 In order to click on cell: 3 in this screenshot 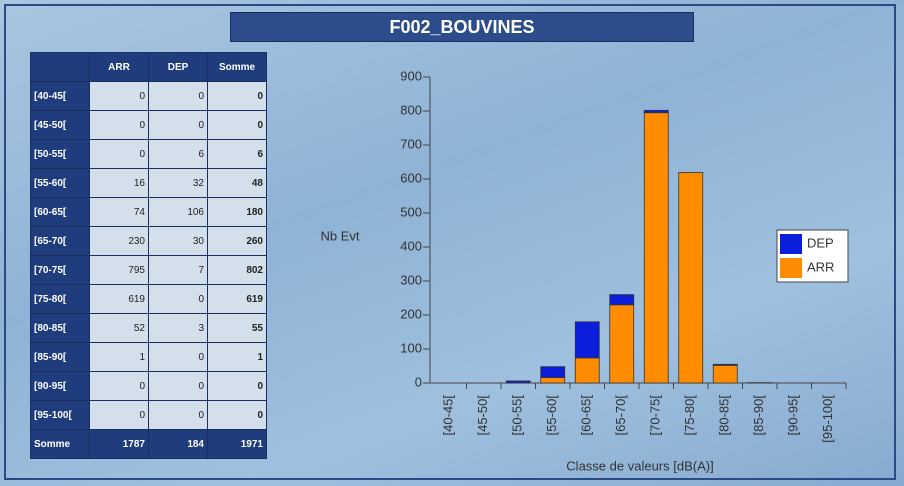, I will do `click(178, 328)`.